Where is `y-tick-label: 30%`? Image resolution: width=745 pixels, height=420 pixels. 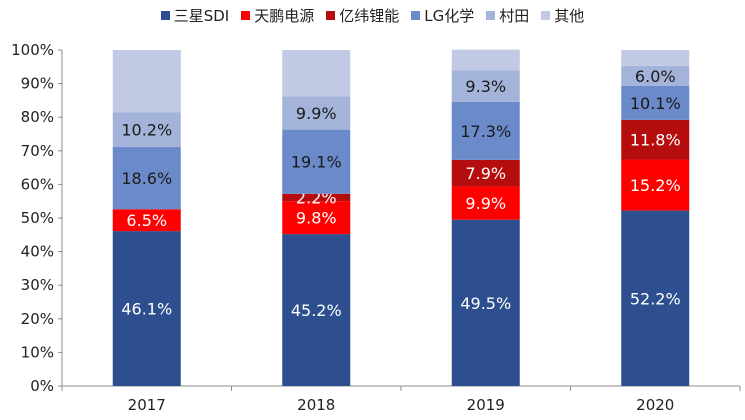 y-tick-label: 30% is located at coordinates (37, 285).